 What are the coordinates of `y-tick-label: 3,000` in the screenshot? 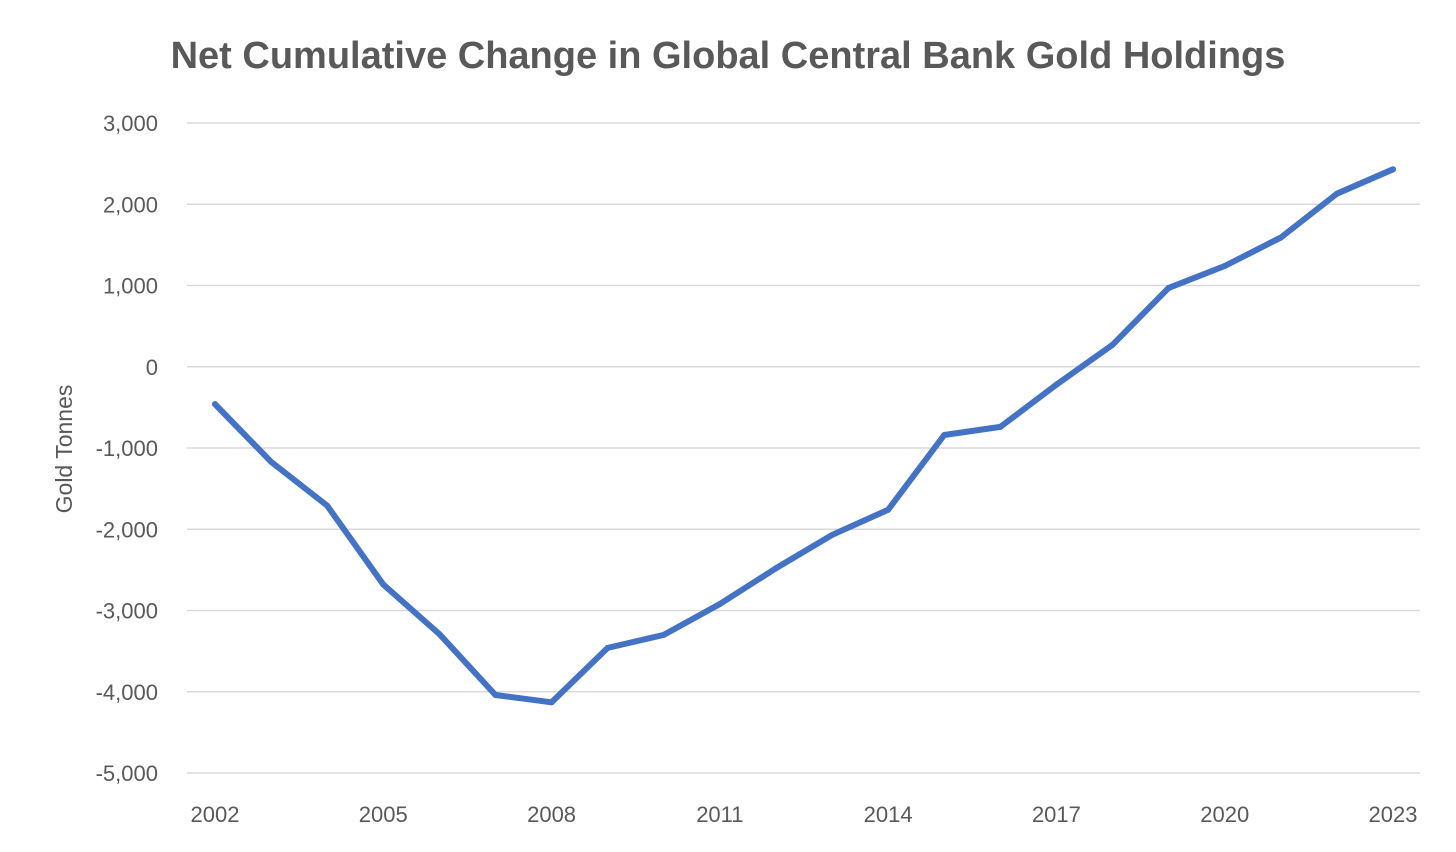 It's located at (130, 123).